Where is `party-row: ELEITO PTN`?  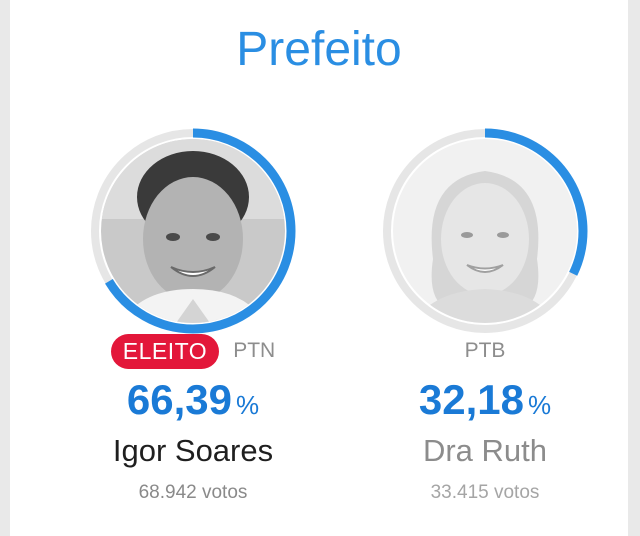 party-row: ELEITO PTN is located at coordinates (193, 351).